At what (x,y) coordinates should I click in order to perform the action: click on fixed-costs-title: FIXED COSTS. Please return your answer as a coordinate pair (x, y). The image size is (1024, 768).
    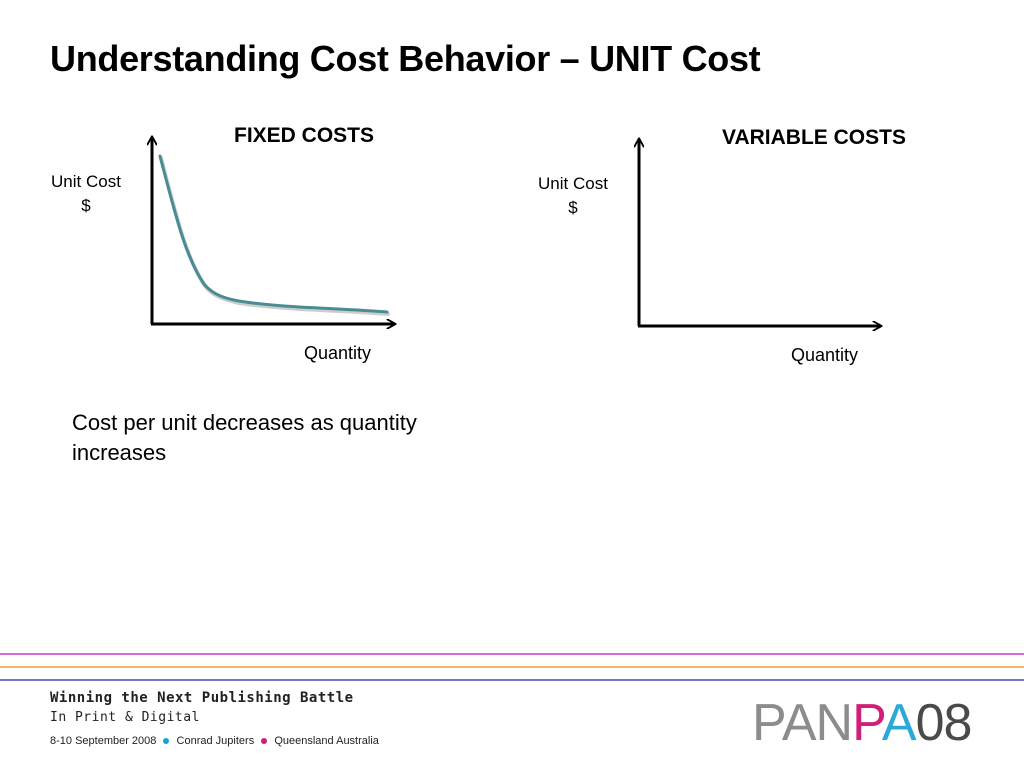
    Looking at the image, I should click on (304, 135).